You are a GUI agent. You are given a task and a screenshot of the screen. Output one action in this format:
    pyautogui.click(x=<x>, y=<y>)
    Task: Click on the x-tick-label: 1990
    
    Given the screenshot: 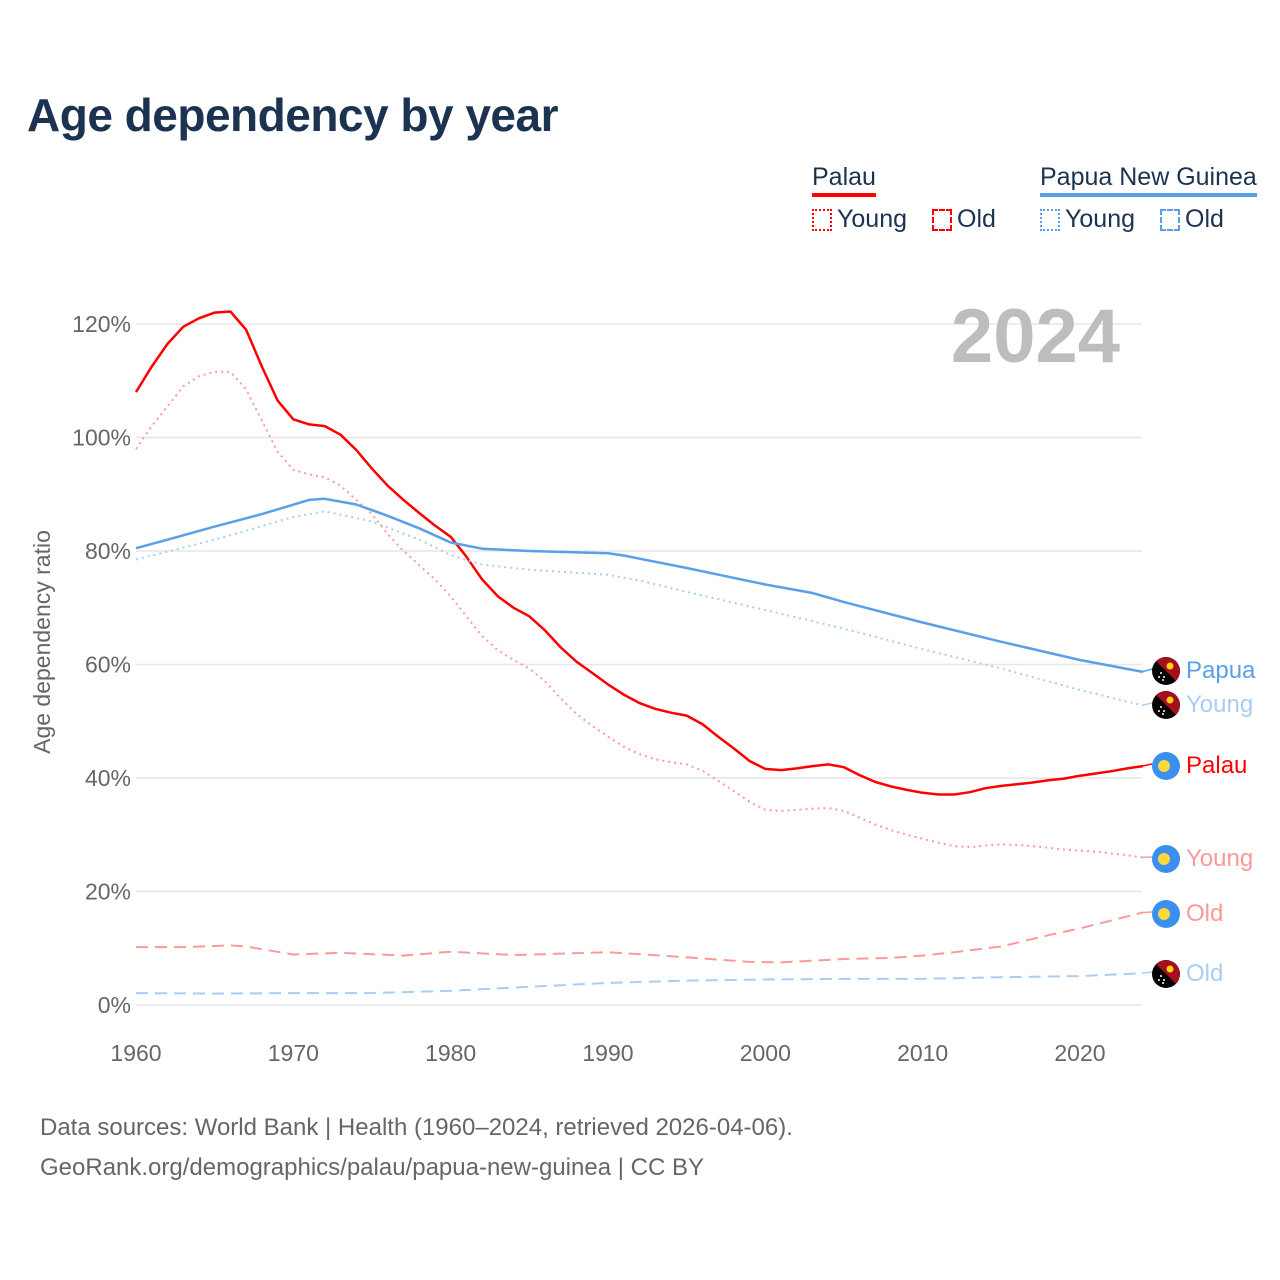 What is the action you would take?
    pyautogui.click(x=607, y=1053)
    